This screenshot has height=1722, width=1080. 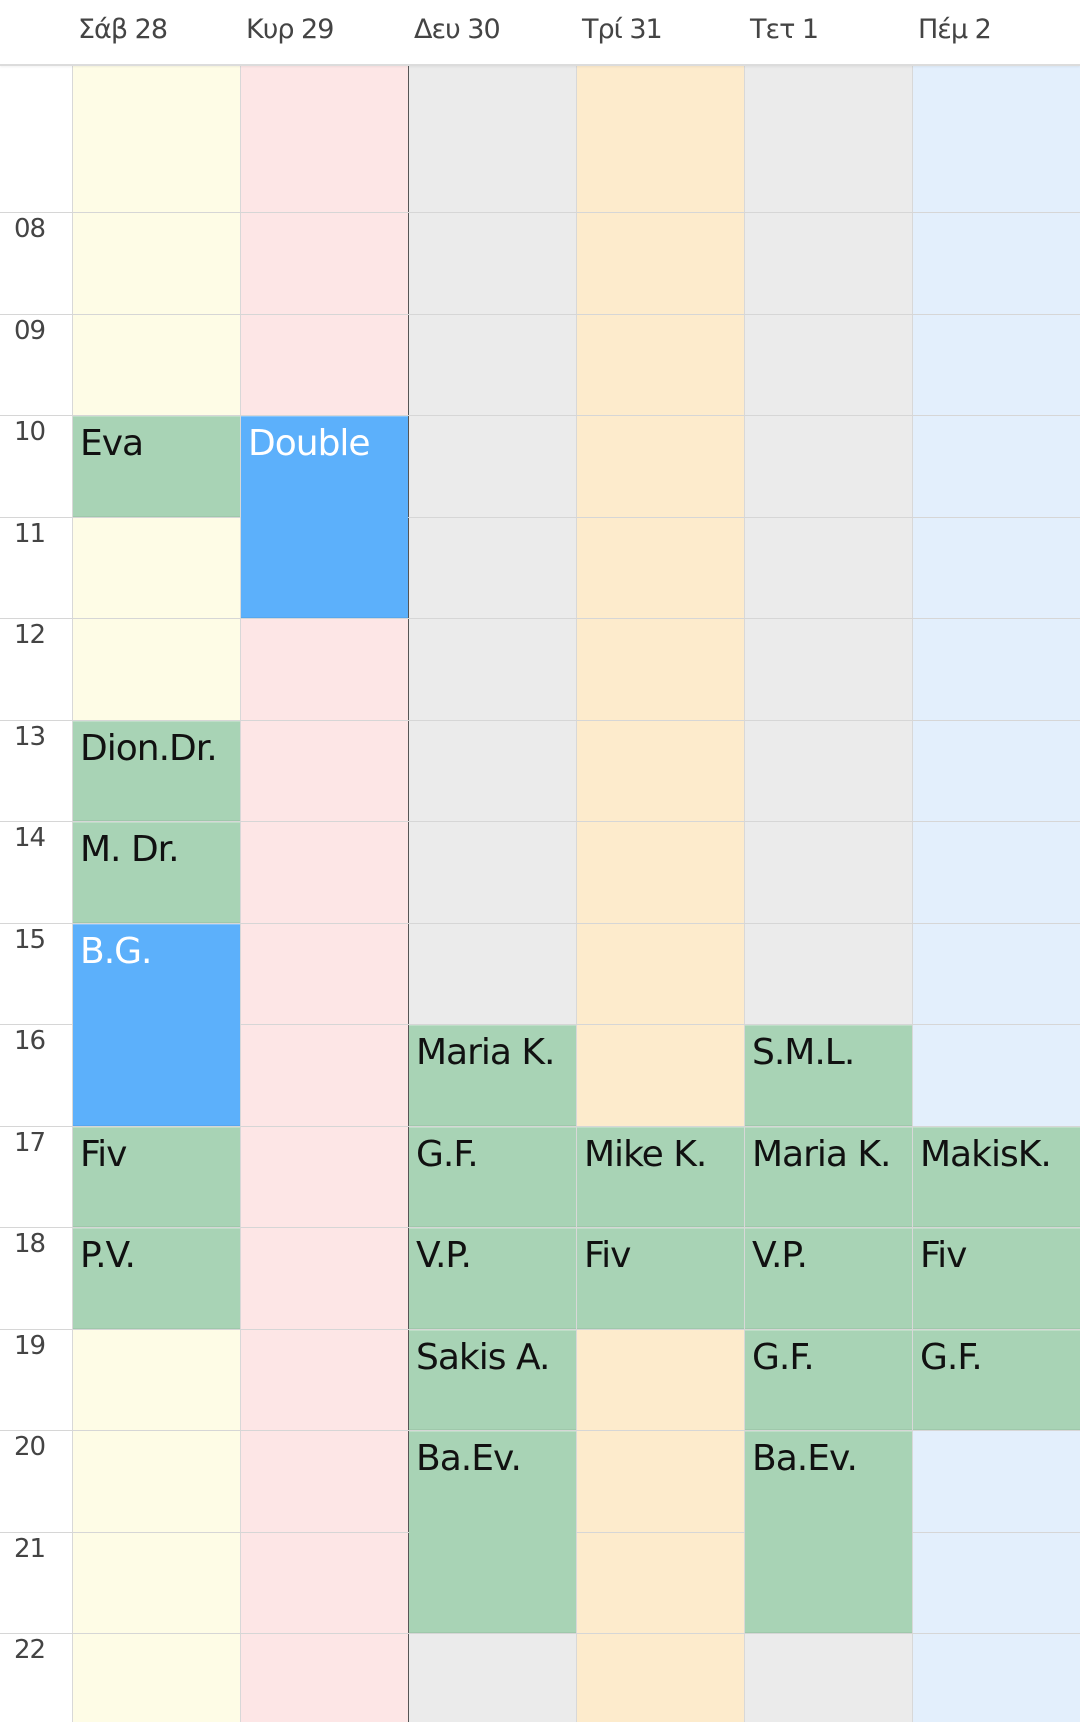 I want to click on hour-label: 22, so click(x=30, y=1650).